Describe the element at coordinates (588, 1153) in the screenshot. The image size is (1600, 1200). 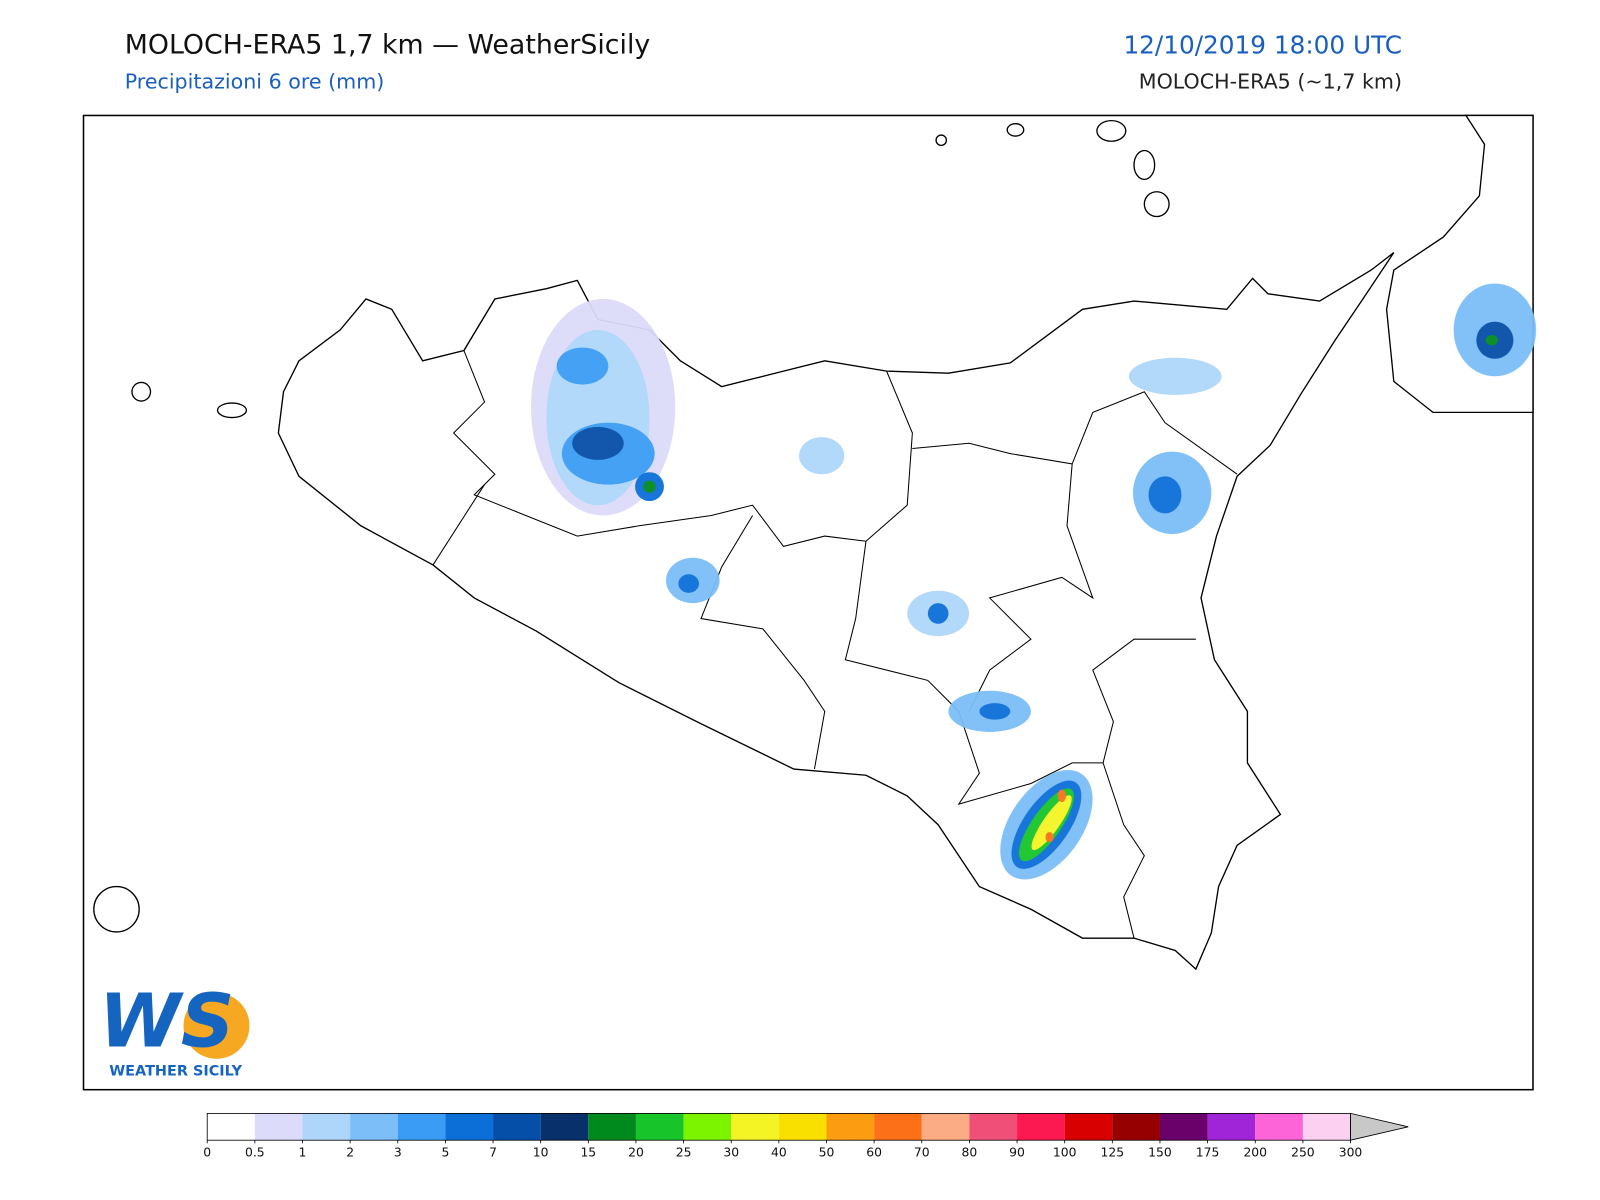
I see `colorbar-tick-label: 15` at that location.